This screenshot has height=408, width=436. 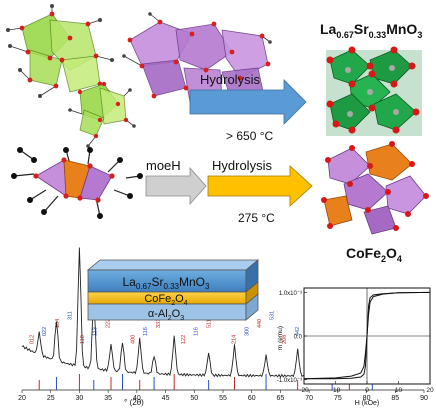 I want to click on xrd-peak-label: 531, so click(x=273, y=315).